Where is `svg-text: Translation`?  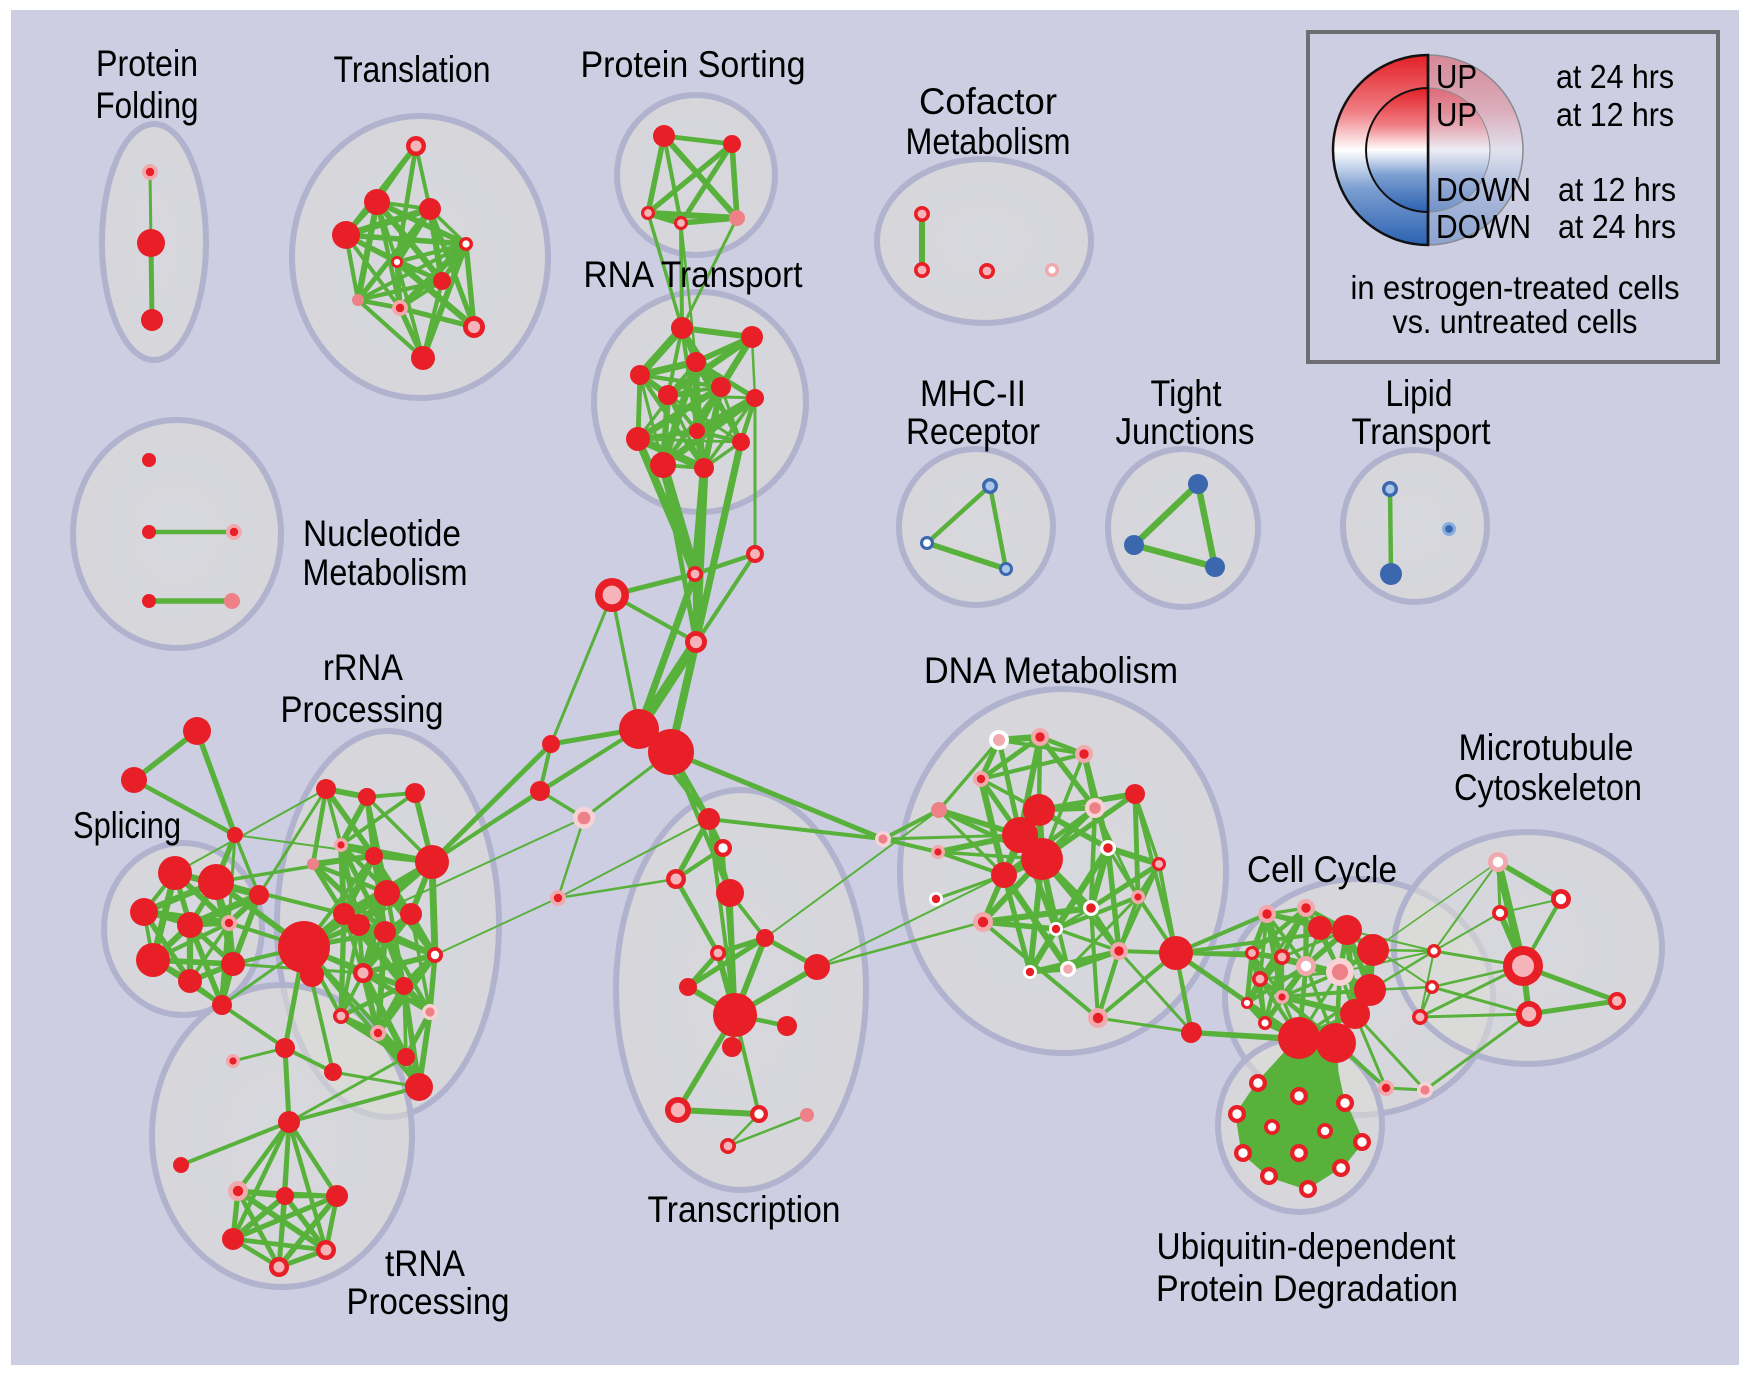 svg-text: Translation is located at coordinates (412, 69).